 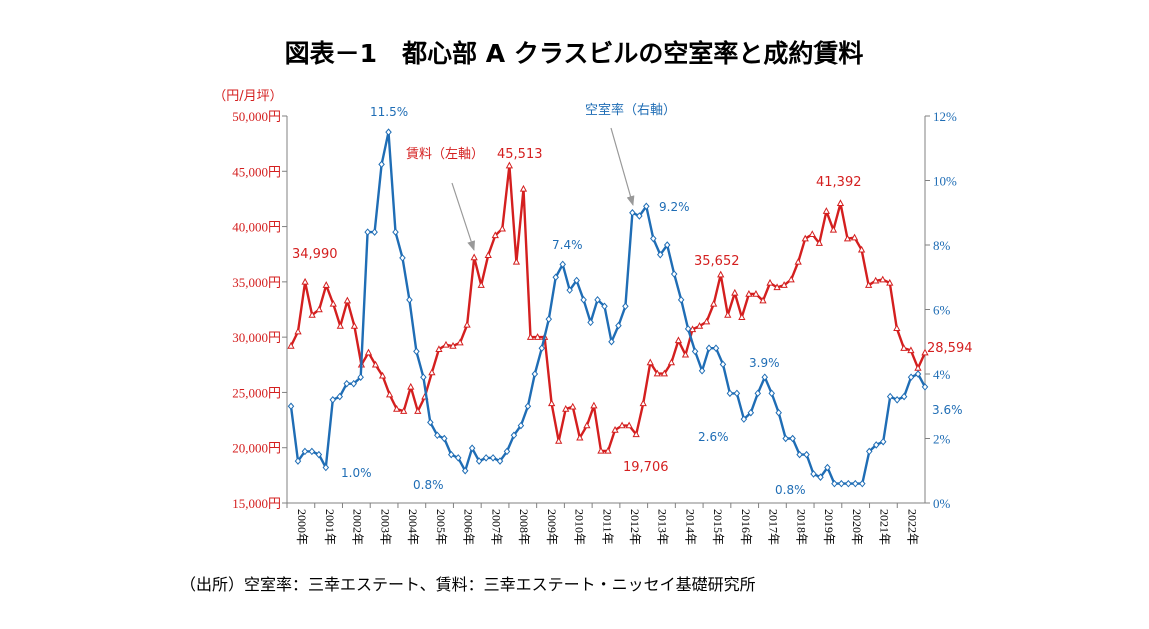 I want to click on x-axis-tick-label: 2008年, so click(x=524, y=527).